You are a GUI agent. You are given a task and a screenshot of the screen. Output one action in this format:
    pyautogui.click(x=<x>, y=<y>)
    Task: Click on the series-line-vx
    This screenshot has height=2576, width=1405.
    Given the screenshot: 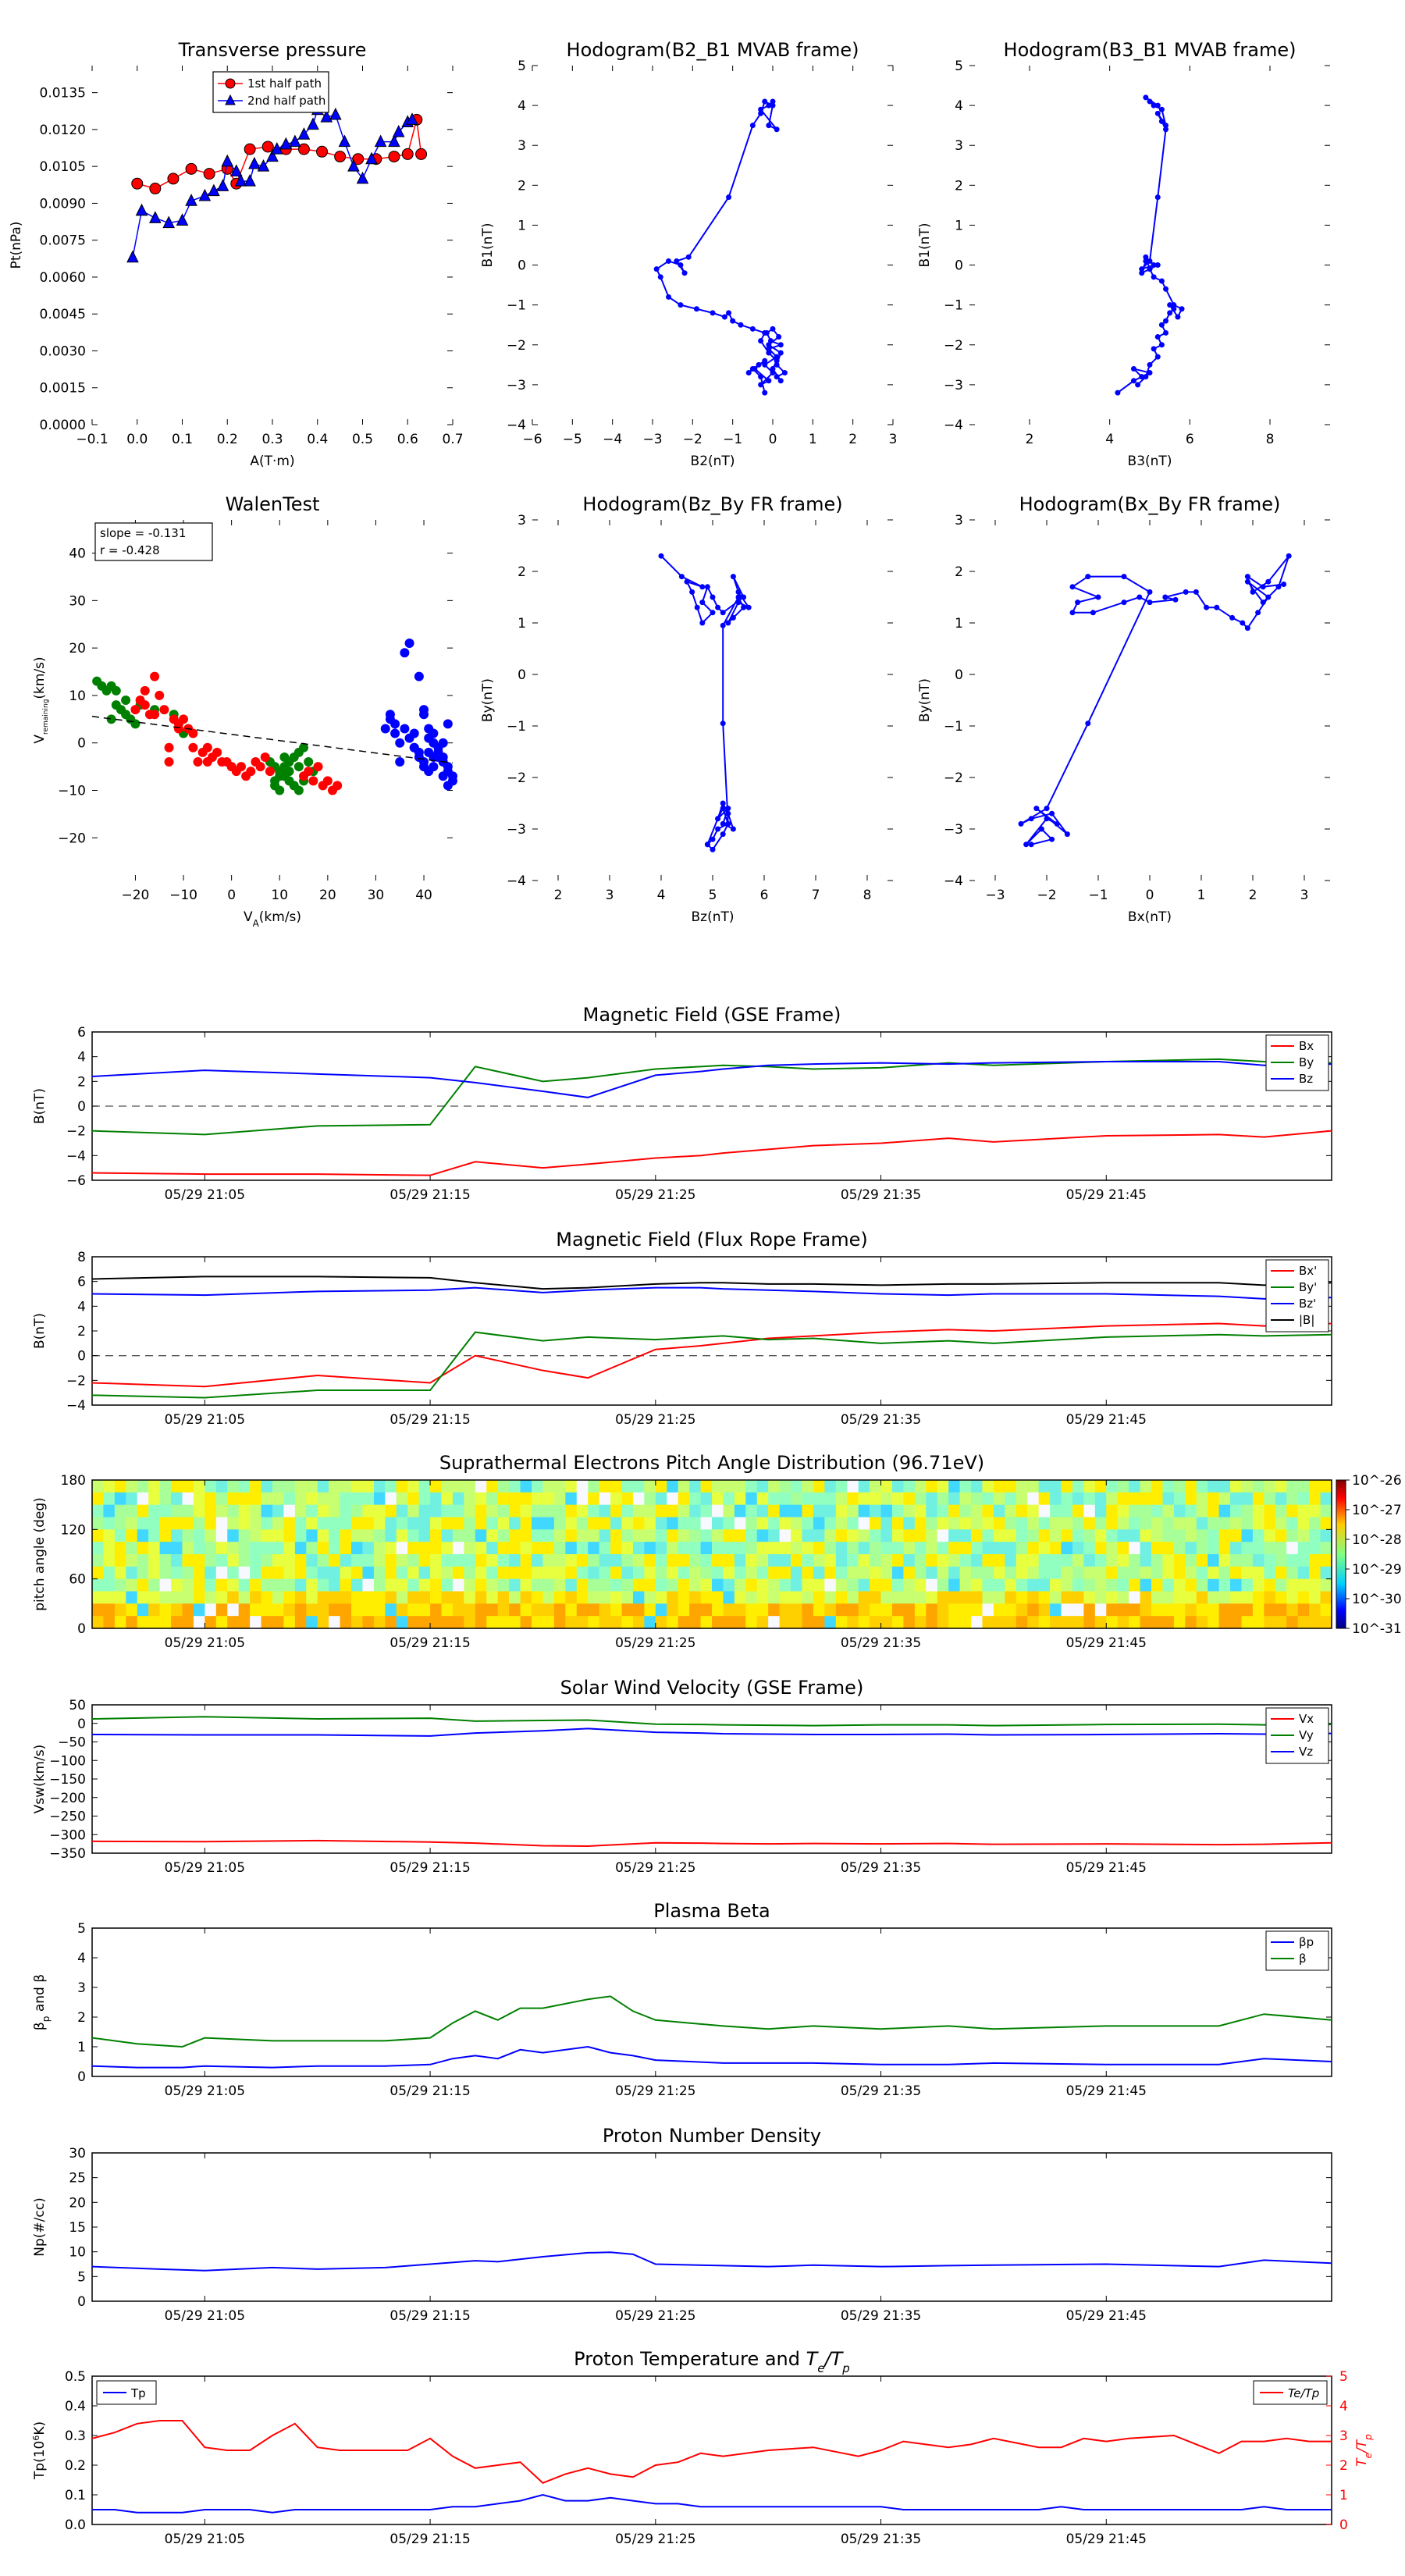 What is the action you would take?
    pyautogui.click(x=712, y=1843)
    